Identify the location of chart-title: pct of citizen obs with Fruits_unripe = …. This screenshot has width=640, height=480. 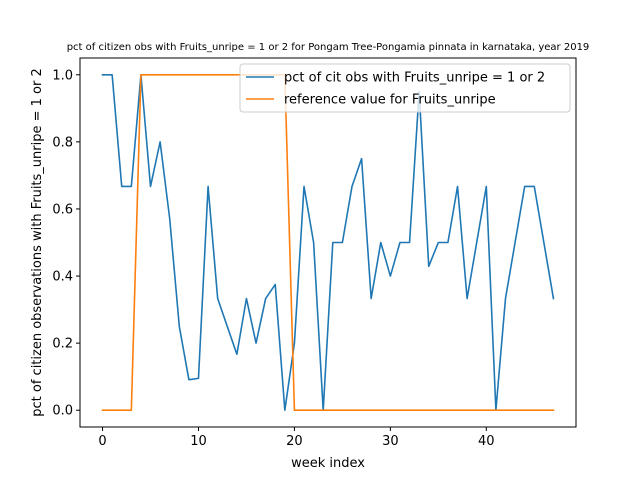
(328, 47).